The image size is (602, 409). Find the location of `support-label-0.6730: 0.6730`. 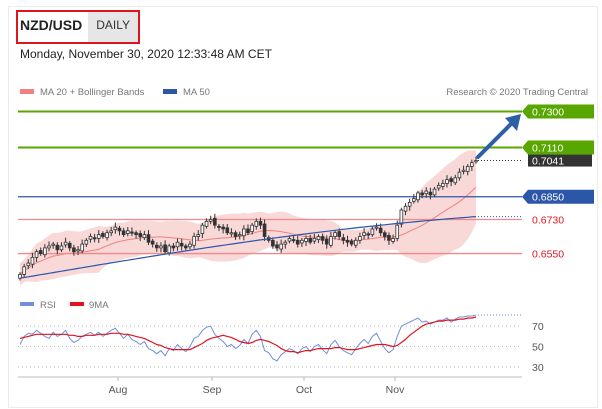

support-label-0.6730: 0.6730 is located at coordinates (548, 220).